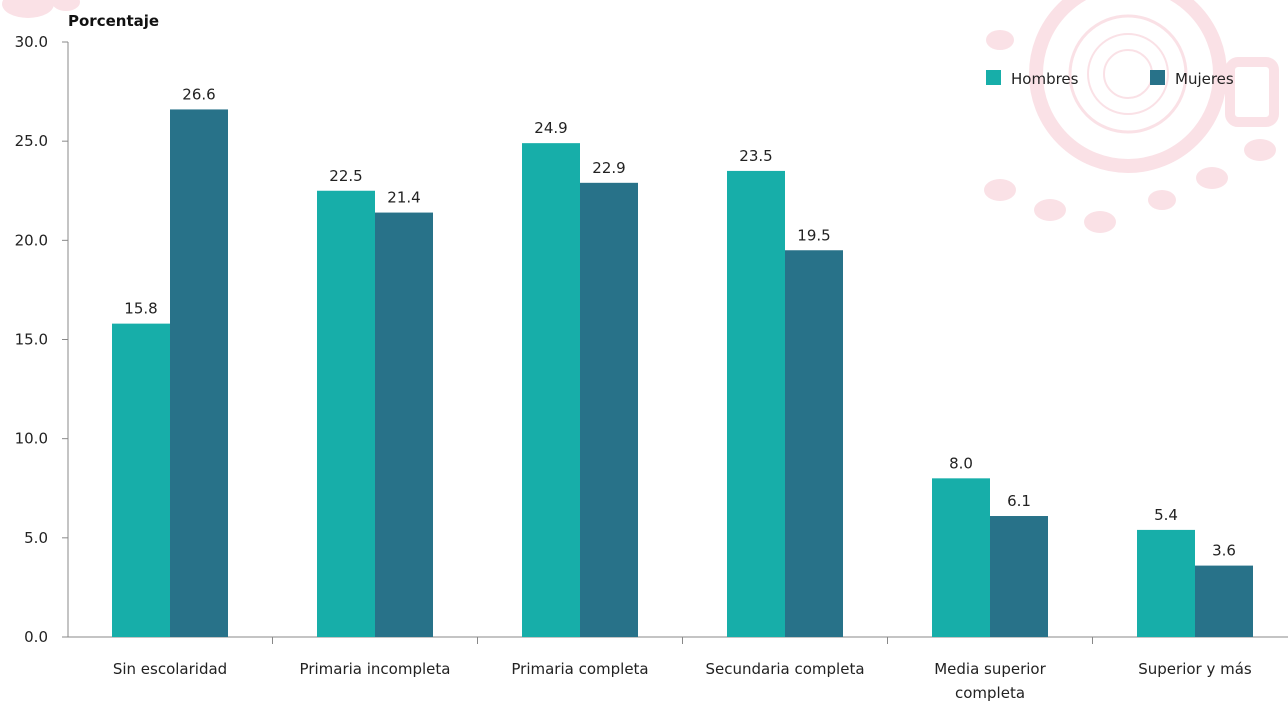 The height and width of the screenshot is (708, 1288). What do you see at coordinates (608, 168) in the screenshot?
I see `data-label: 22.9` at bounding box center [608, 168].